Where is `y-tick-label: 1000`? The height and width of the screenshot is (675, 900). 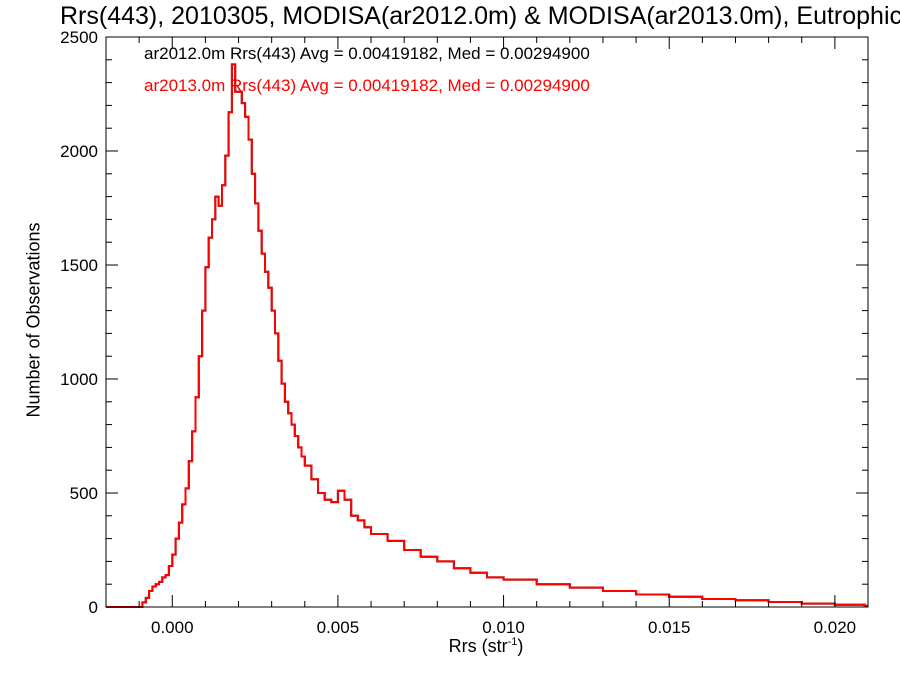
y-tick-label: 1000 is located at coordinates (79, 379).